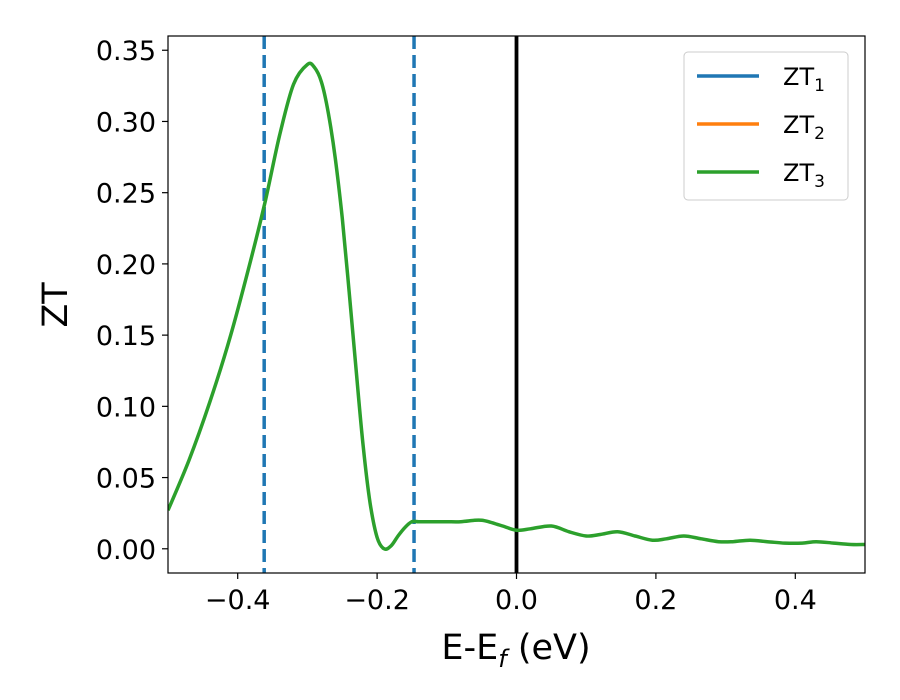 Image resolution: width=900 pixels, height=700 pixels. What do you see at coordinates (516, 600) in the screenshot?
I see `x-tick-label: 0.0` at bounding box center [516, 600].